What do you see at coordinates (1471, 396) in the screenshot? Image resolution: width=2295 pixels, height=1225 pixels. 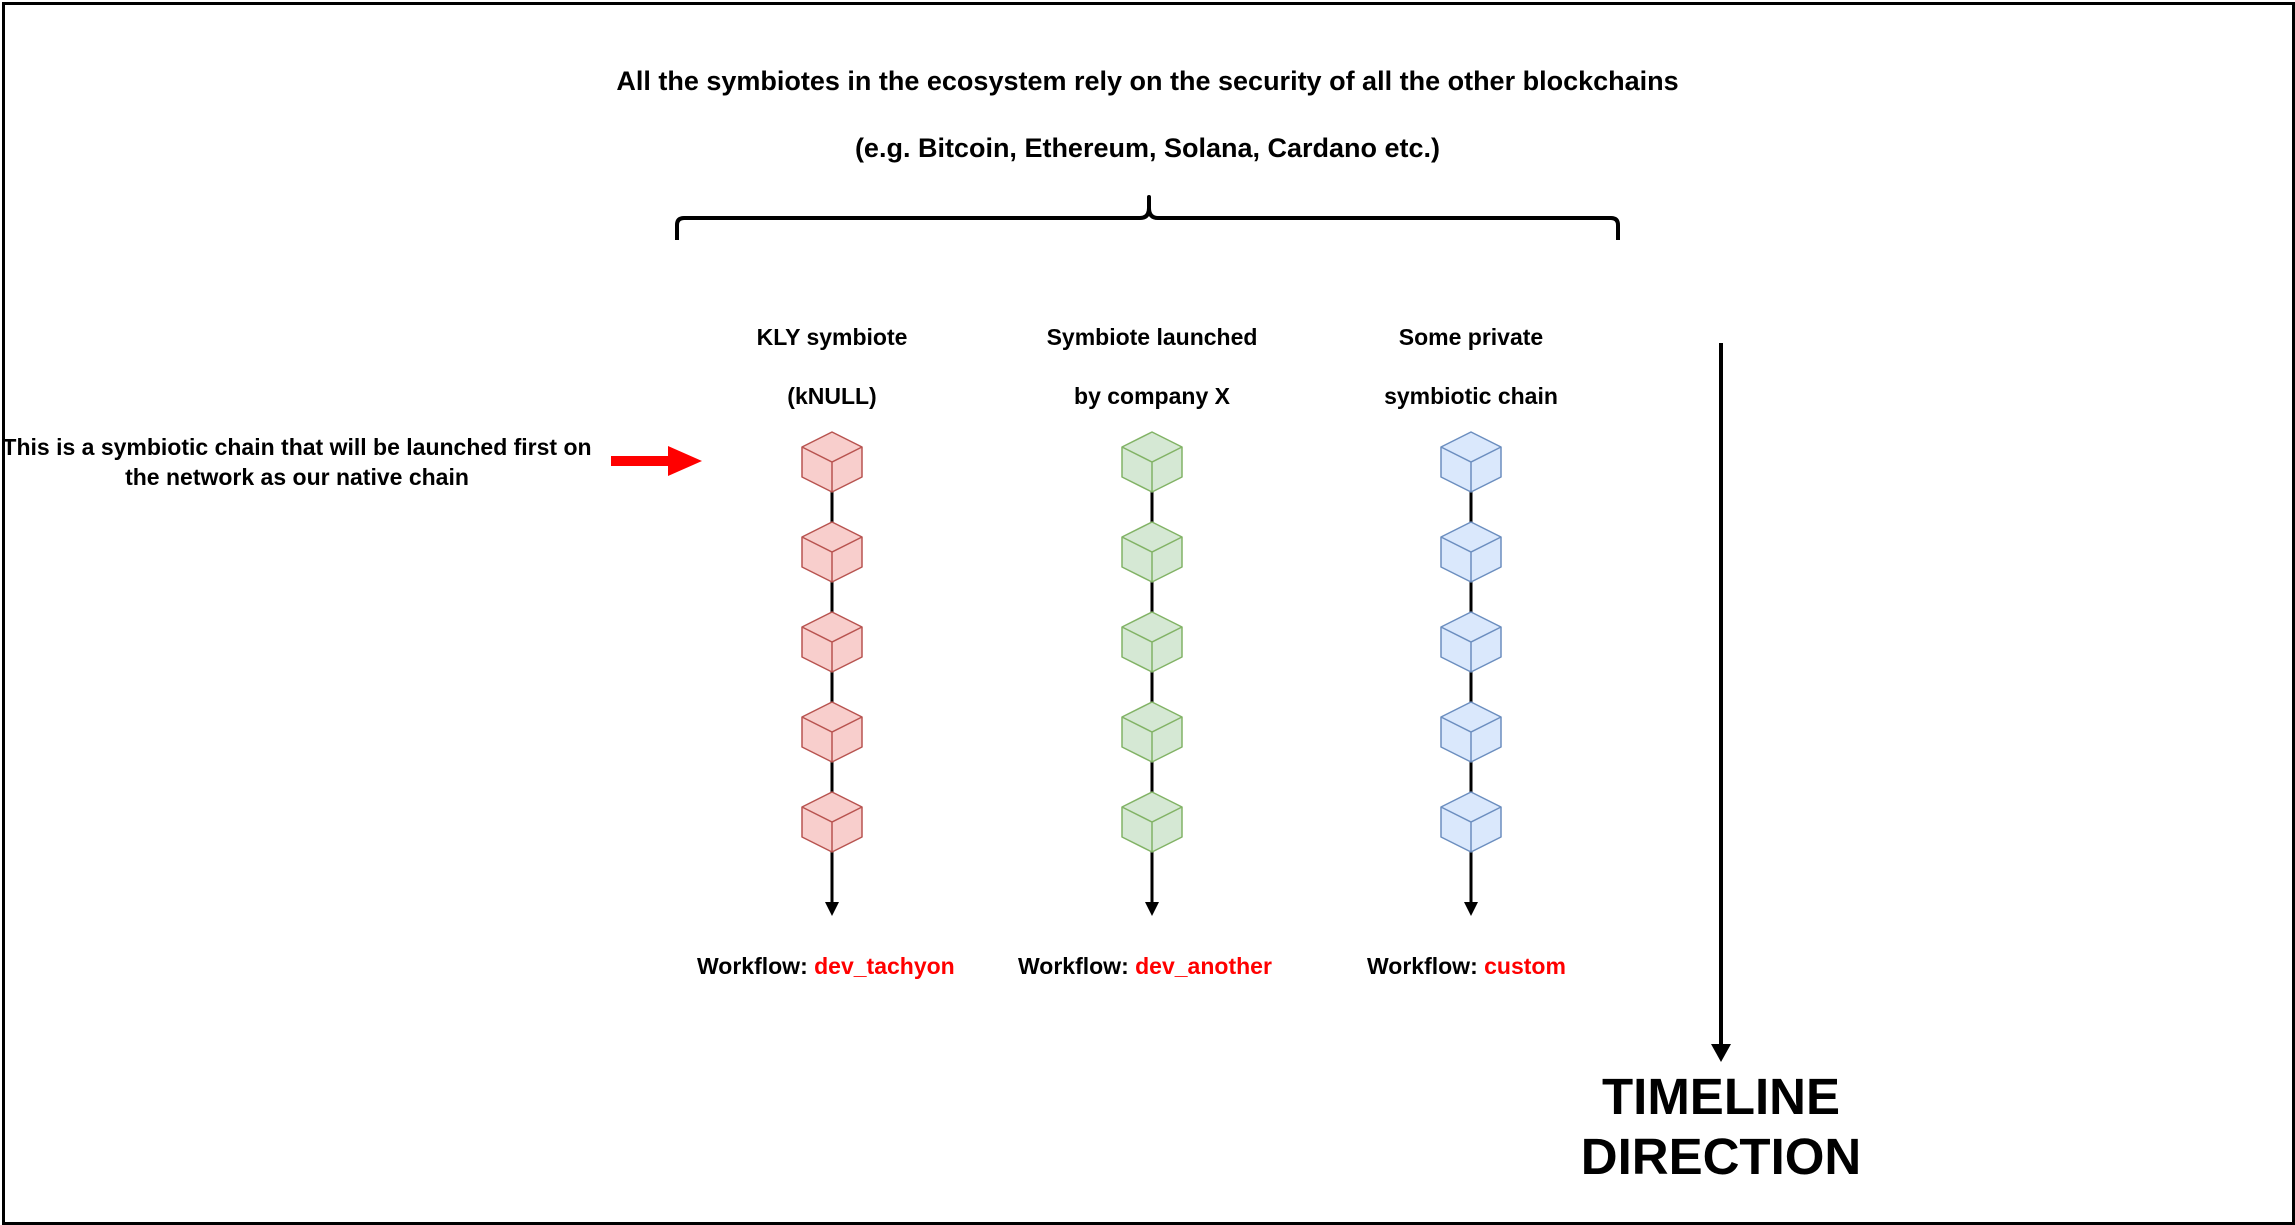 I see `chain-3-title-line-2: symbiotic chain` at bounding box center [1471, 396].